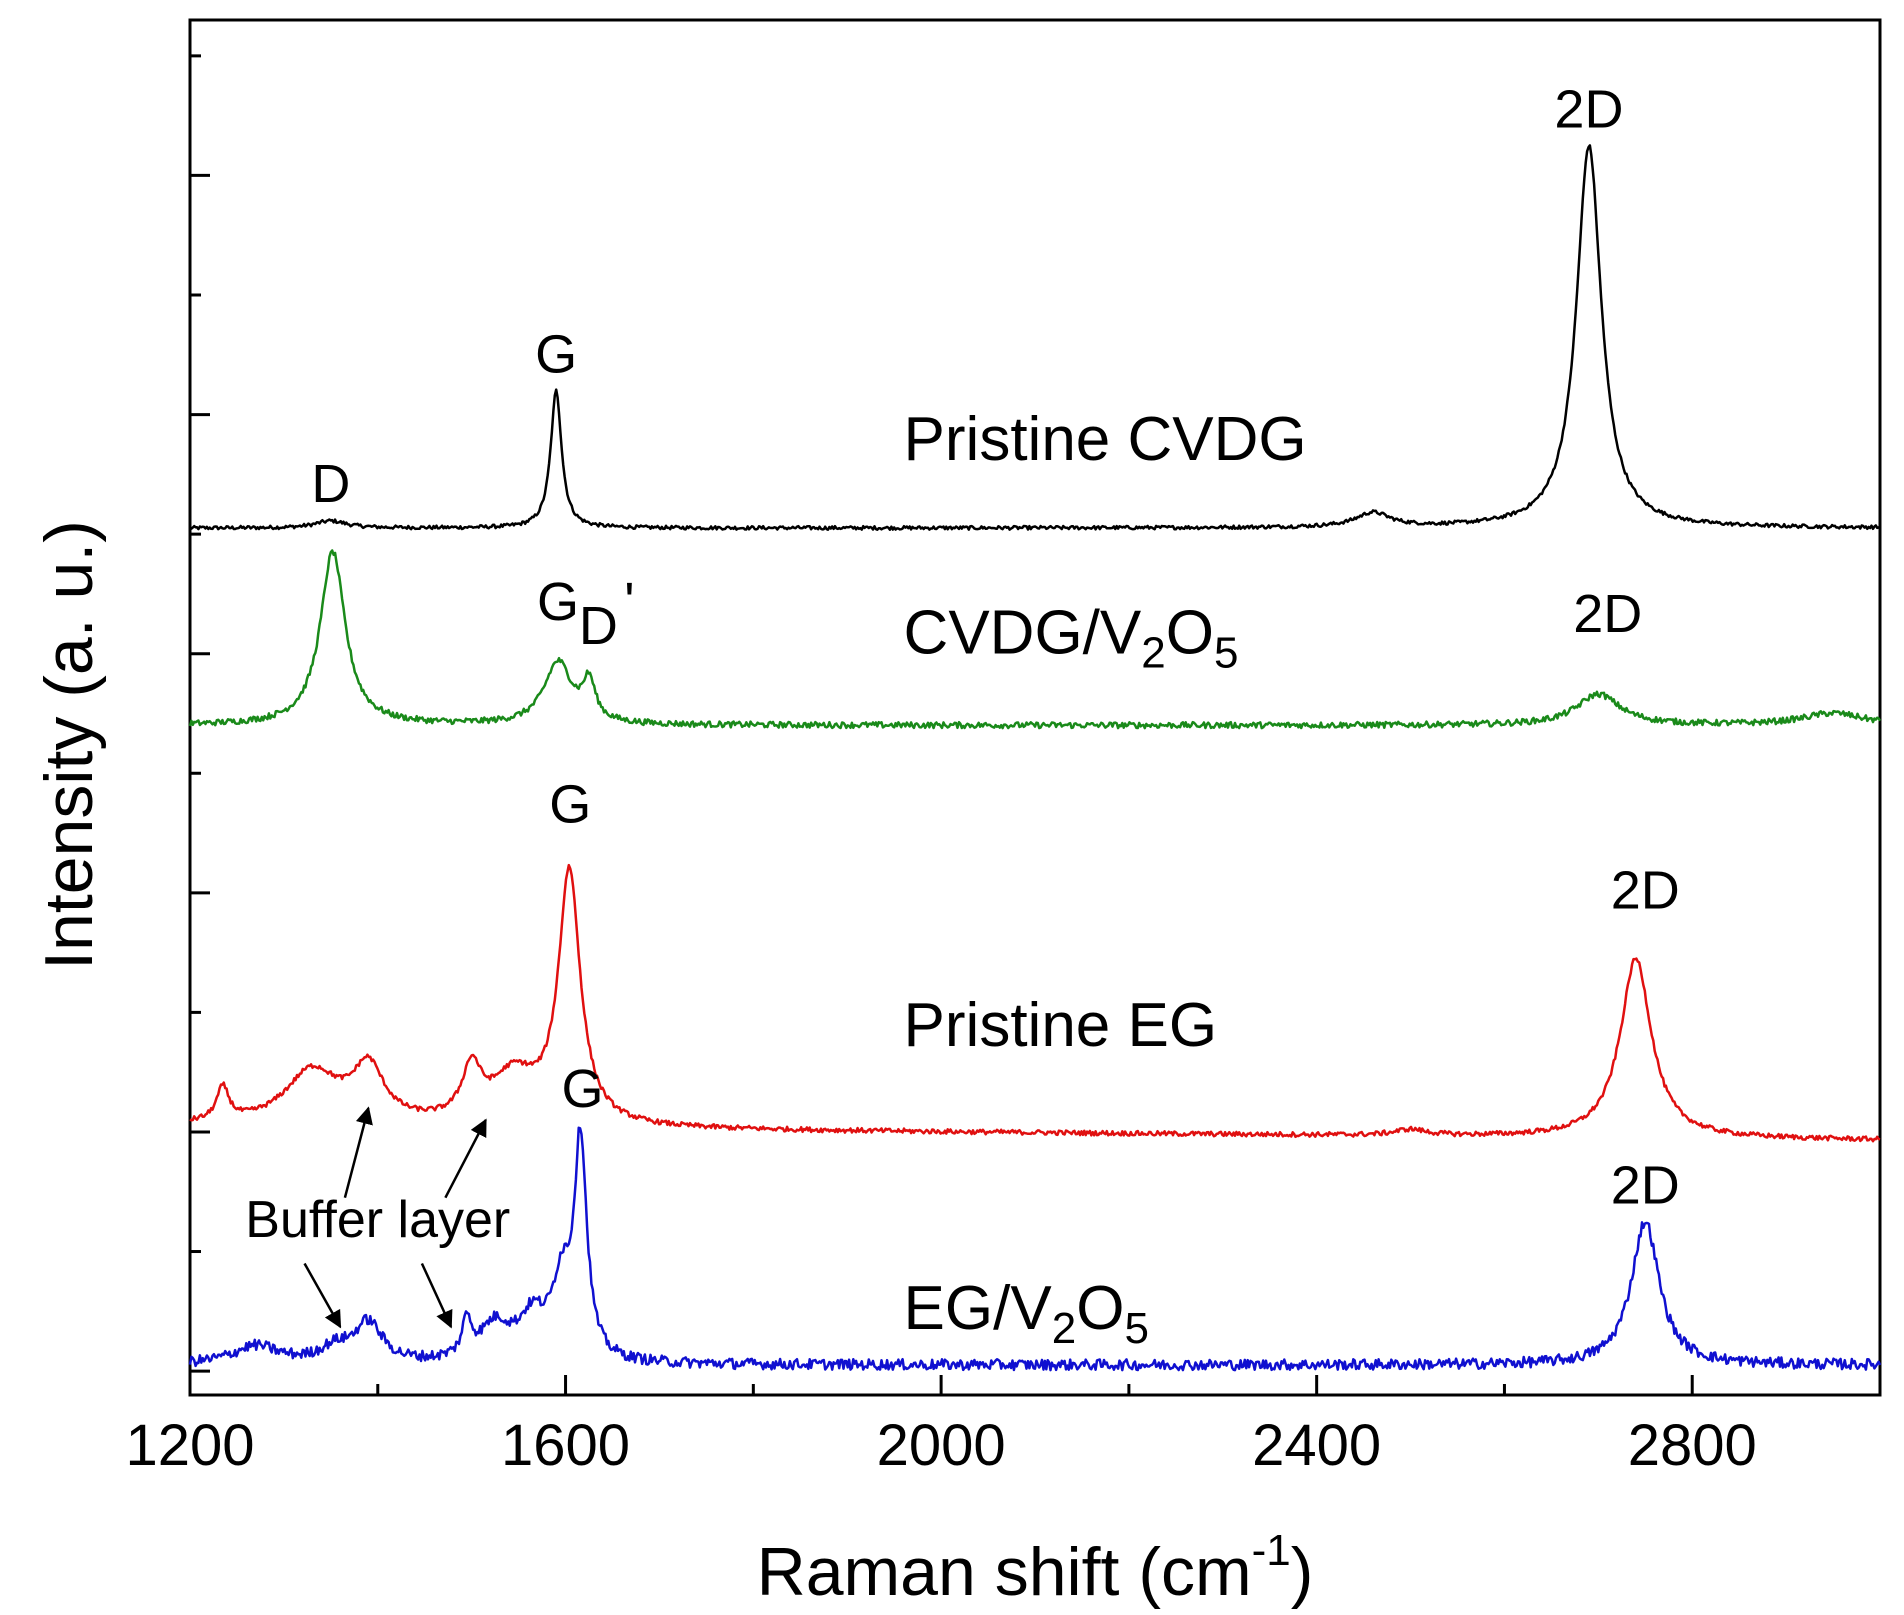 The image size is (1904, 1615). I want to click on x-axis-title-close: ), so click(1302, 1572).